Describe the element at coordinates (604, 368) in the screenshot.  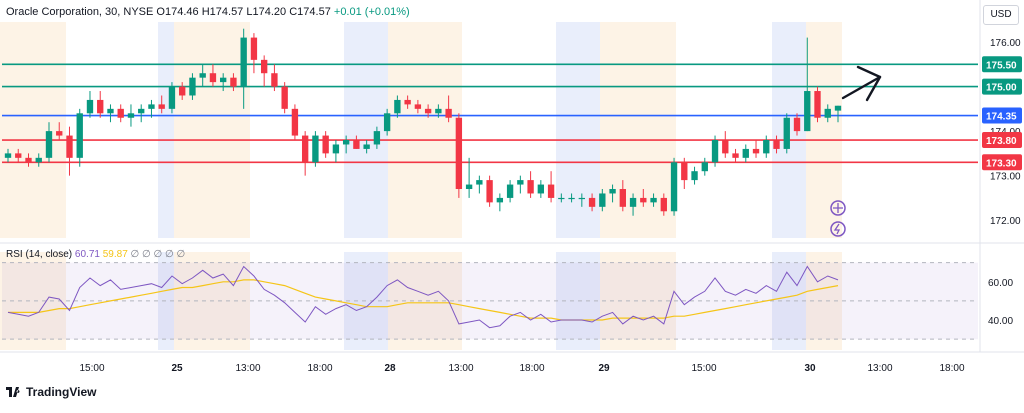
I see `time-tick-label: 29` at that location.